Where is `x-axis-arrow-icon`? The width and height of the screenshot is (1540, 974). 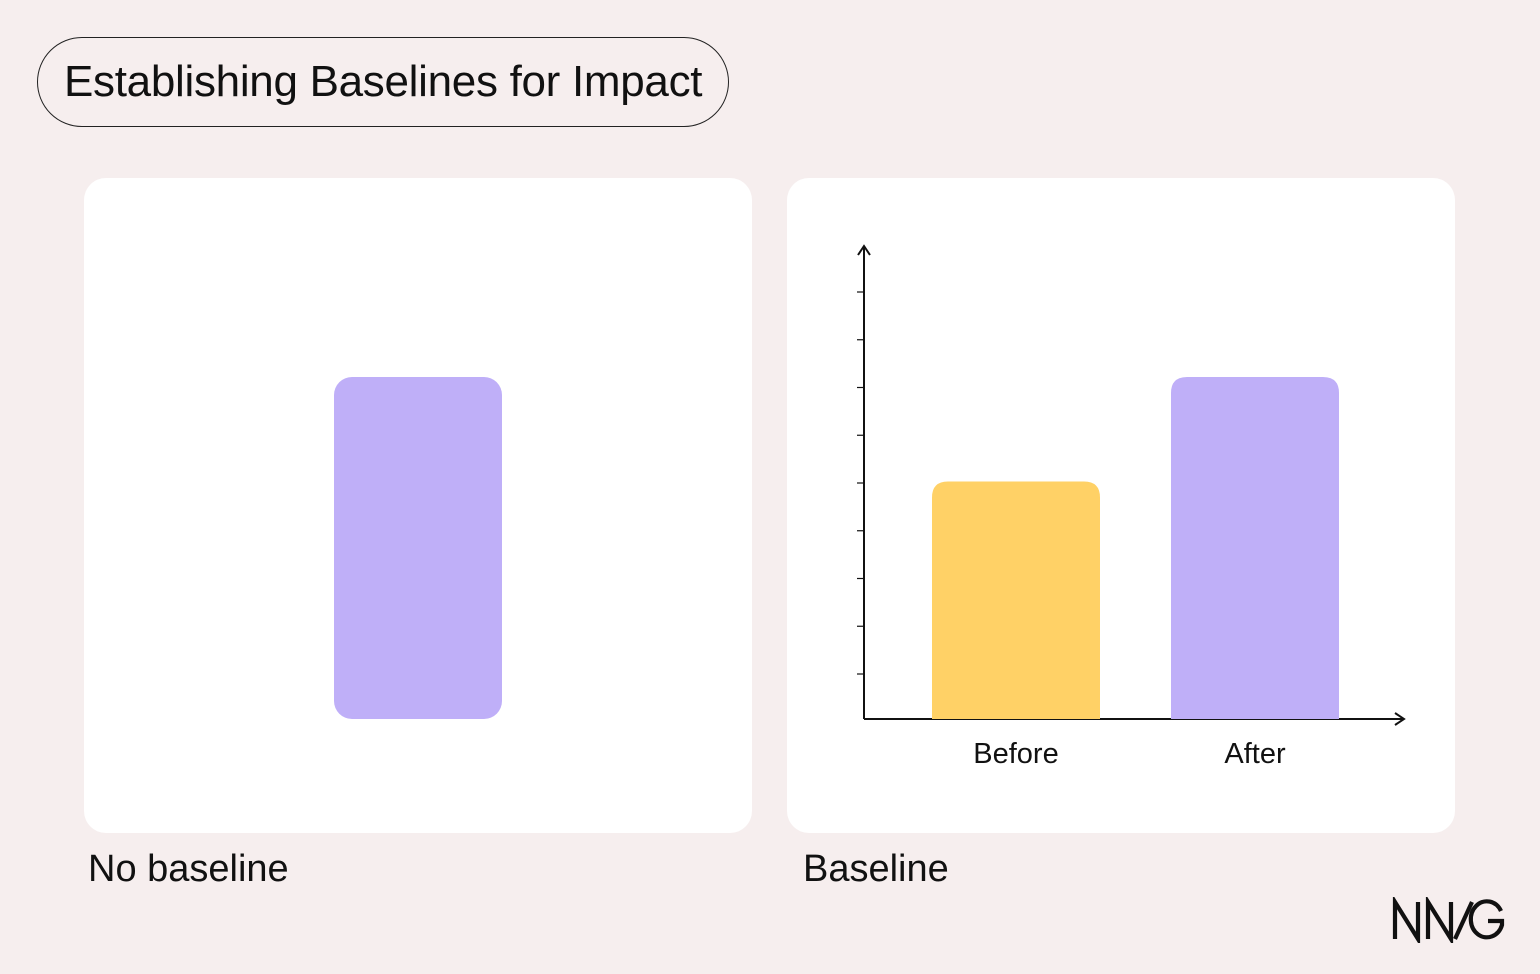 x-axis-arrow-icon is located at coordinates (1400, 719).